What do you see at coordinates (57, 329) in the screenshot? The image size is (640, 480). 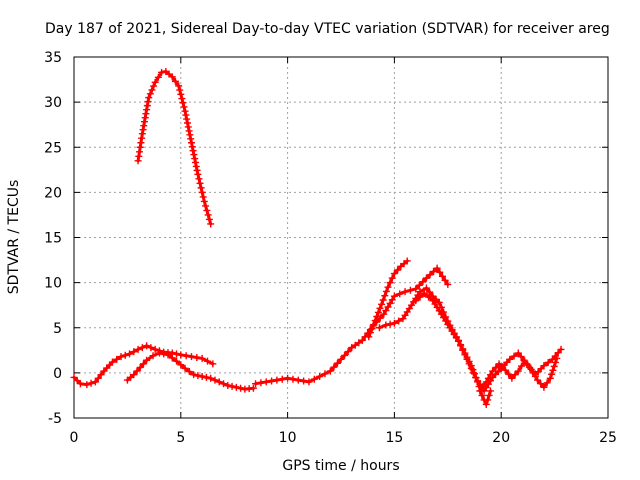 I see `y-tick-label: 5` at bounding box center [57, 329].